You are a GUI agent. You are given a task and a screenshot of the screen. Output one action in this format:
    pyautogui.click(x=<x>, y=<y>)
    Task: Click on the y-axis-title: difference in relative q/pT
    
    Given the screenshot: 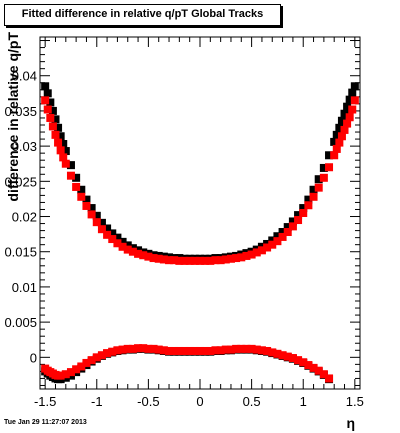 What is the action you would take?
    pyautogui.click(x=13, y=117)
    